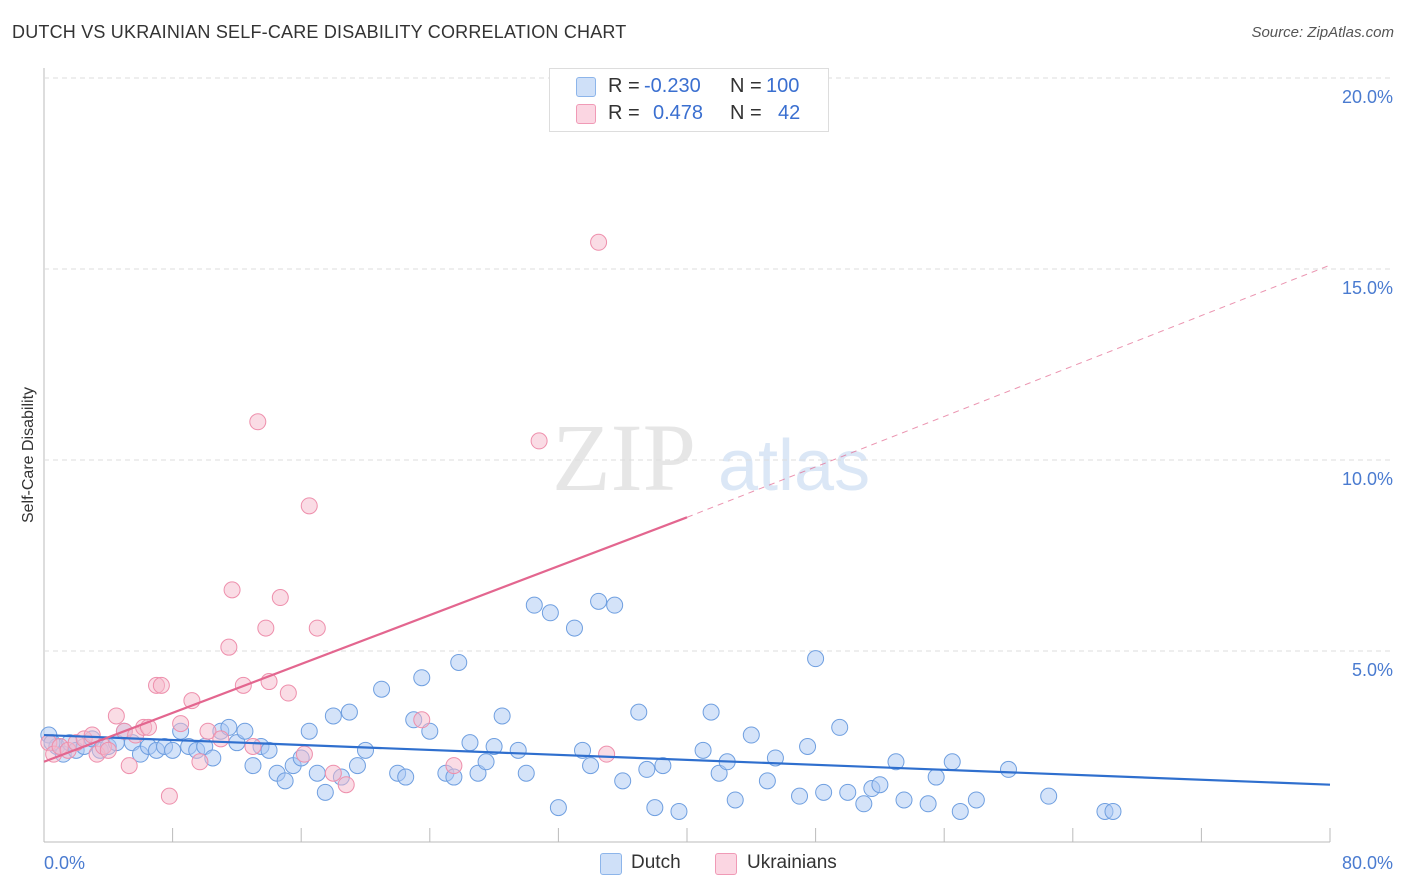  Describe the element at coordinates (792, 862) in the screenshot. I see `bottom-legend-label-ukrainians: Ukrainians` at that location.